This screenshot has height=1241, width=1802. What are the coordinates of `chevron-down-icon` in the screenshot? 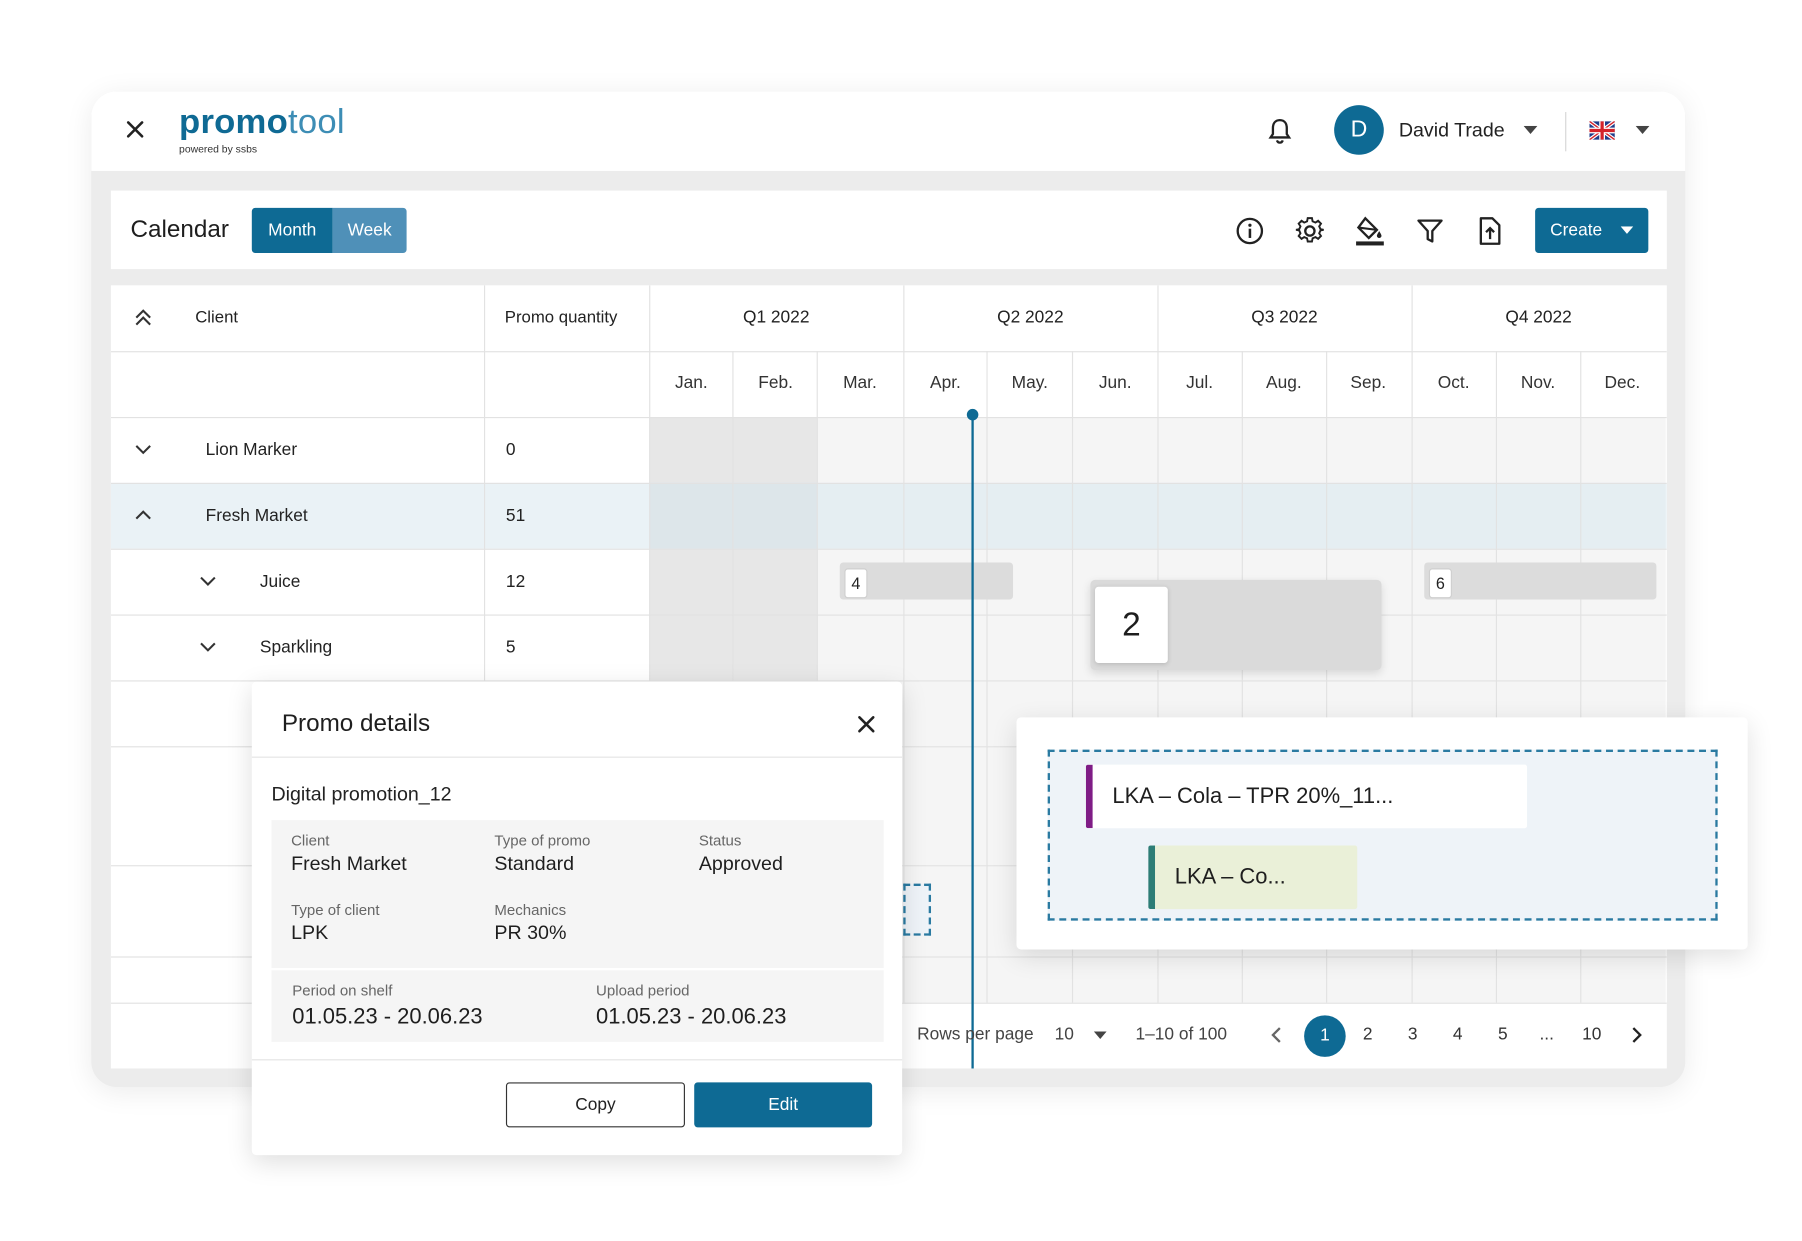 It's located at (1530, 130).